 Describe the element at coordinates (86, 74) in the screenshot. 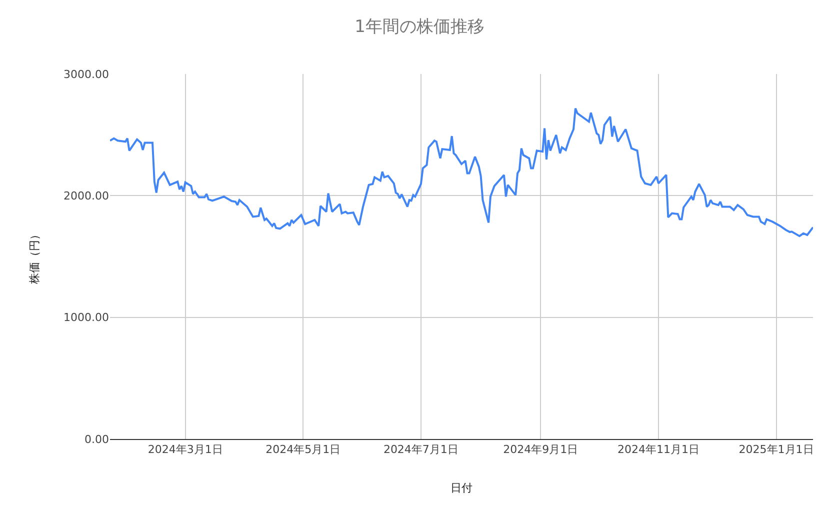

I see `y-tick-label: 3000.00` at that location.